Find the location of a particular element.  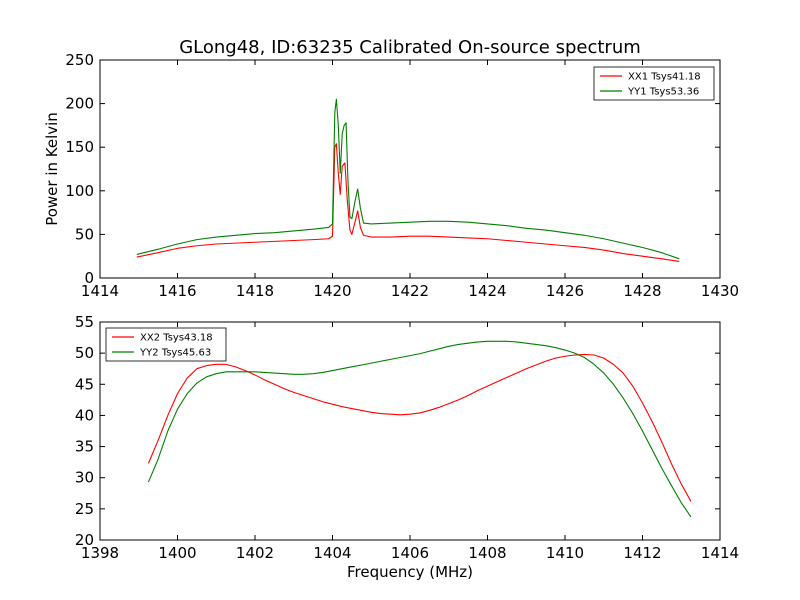

legend-label: XX1 Tsys41.18 is located at coordinates (664, 77).